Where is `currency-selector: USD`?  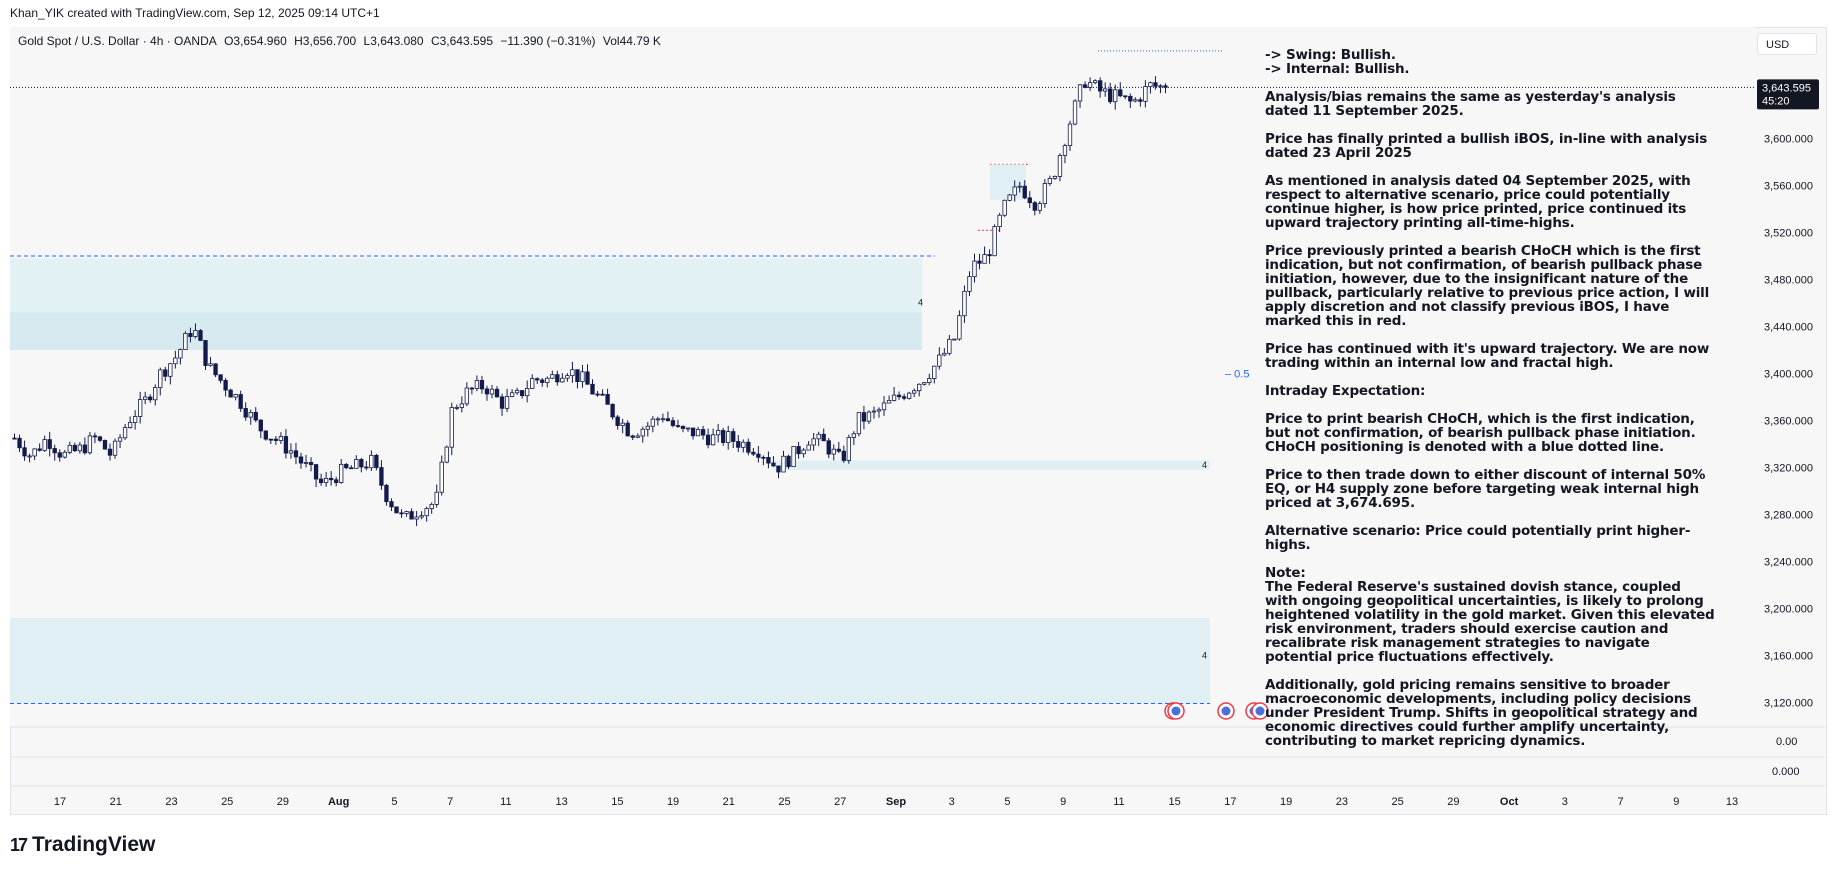 currency-selector: USD is located at coordinates (1787, 44).